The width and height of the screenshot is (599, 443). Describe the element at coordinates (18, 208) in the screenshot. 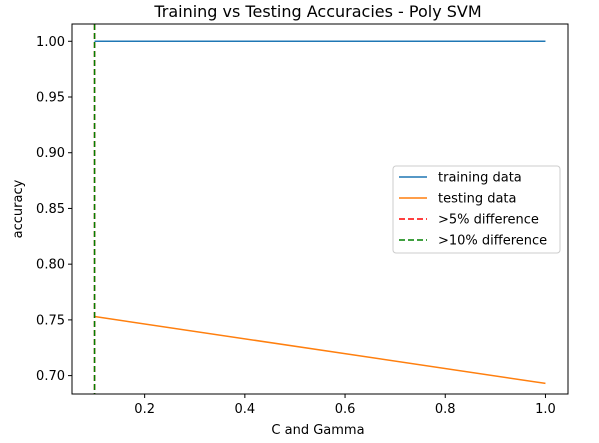

I see `y-axis-label: accuracy` at that location.